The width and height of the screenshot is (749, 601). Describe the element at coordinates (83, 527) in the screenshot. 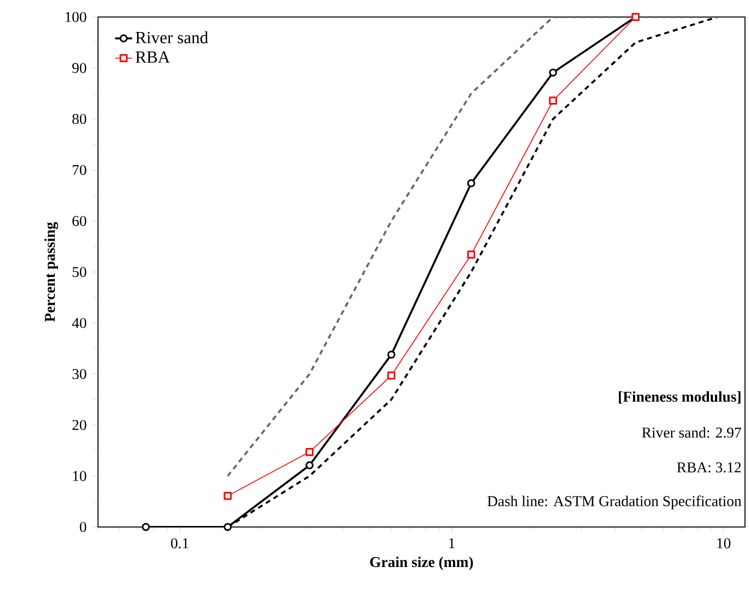

I see `y-tick-label: 0` at that location.